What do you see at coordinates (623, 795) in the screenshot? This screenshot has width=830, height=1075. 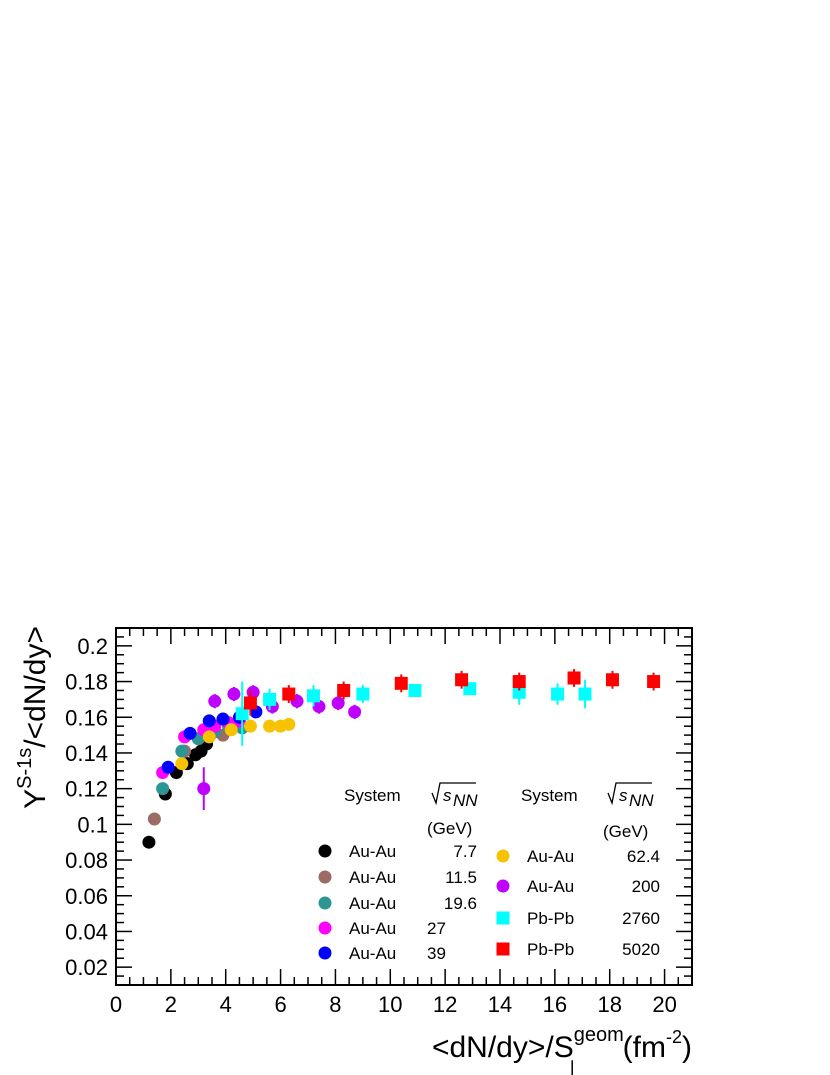 I see `legend-energy-symbol: s` at bounding box center [623, 795].